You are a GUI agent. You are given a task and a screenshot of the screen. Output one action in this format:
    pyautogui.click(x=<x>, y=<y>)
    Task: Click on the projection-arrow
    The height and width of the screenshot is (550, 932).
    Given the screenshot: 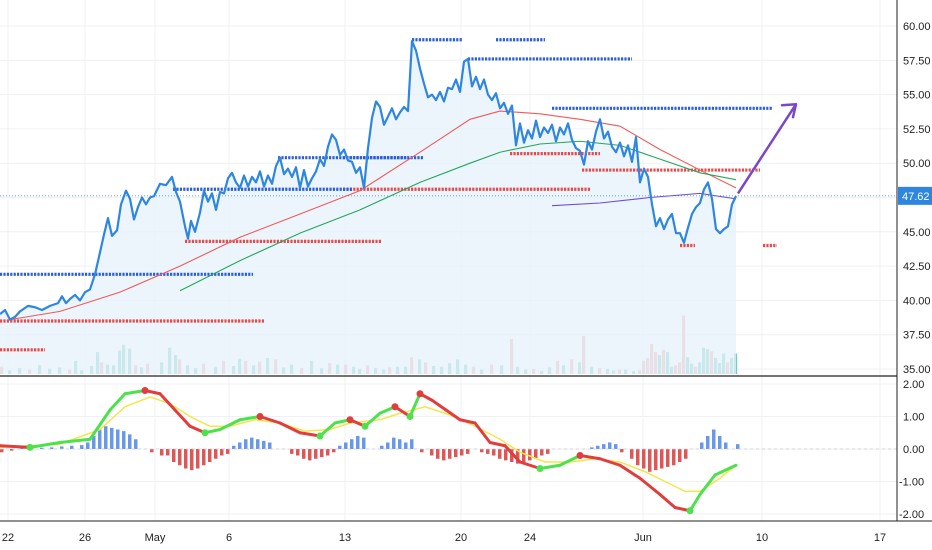 What is the action you would take?
    pyautogui.click(x=767, y=149)
    